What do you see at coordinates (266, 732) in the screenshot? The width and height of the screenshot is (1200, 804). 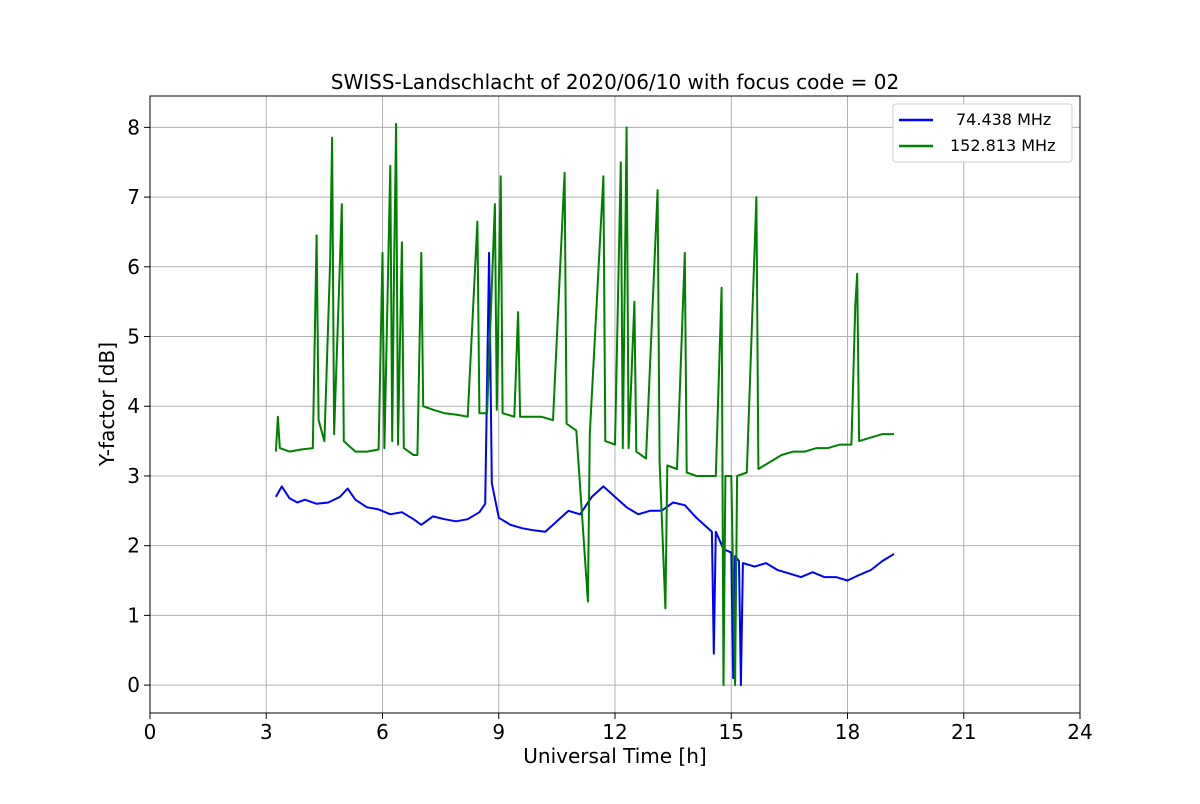 I see `x-tick-label: 3` at bounding box center [266, 732].